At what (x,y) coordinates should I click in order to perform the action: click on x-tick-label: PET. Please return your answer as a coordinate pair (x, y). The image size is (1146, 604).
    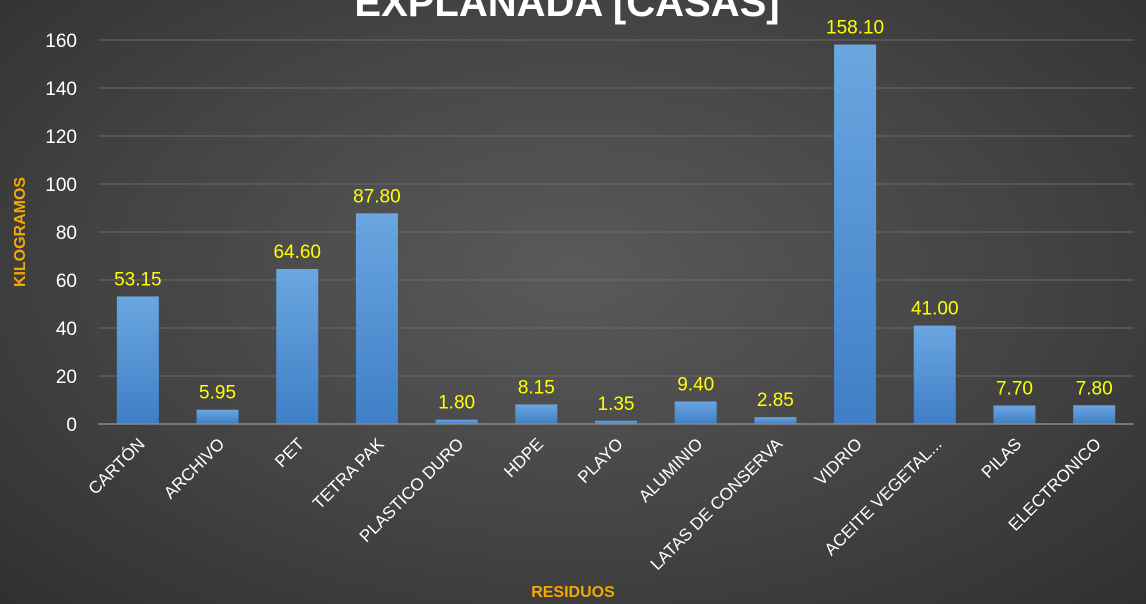
    Looking at the image, I should click on (289, 452).